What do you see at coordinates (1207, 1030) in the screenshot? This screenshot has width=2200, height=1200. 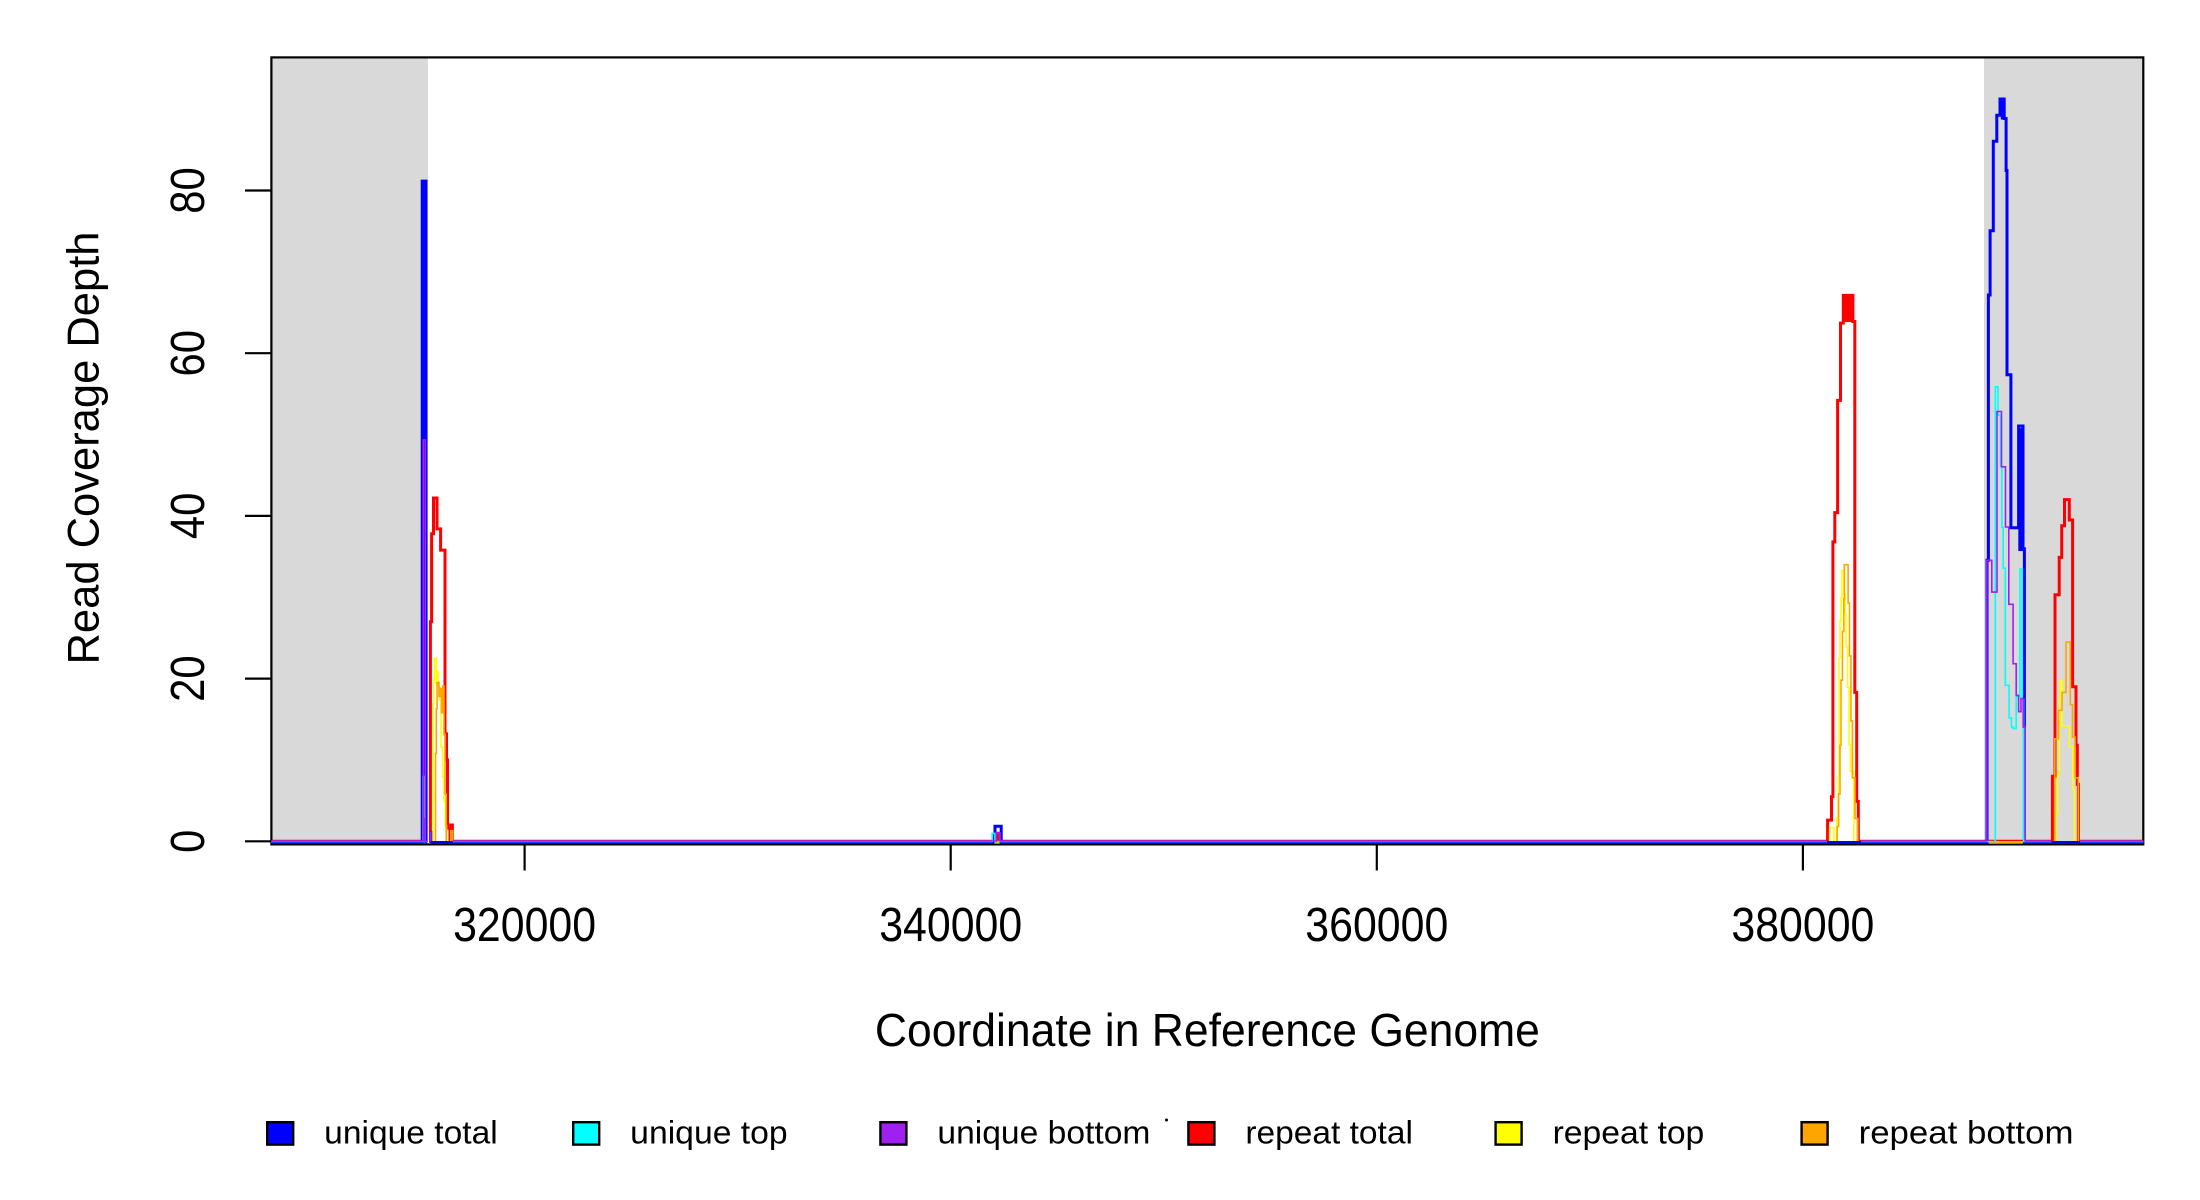 I see `svg-text: Coordinate in Reference Genome` at bounding box center [1207, 1030].